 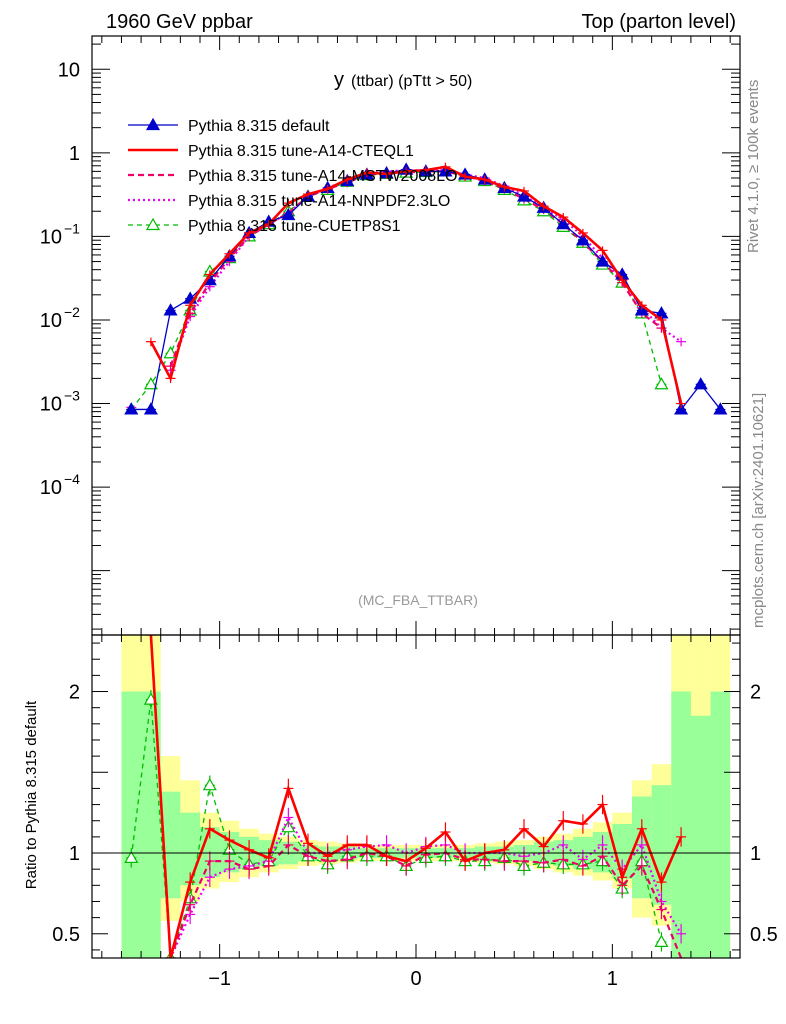 What do you see at coordinates (301, 151) in the screenshot?
I see `legend-label-cteql1: Pythia 8.315 tune-A14-CTEQL1` at bounding box center [301, 151].